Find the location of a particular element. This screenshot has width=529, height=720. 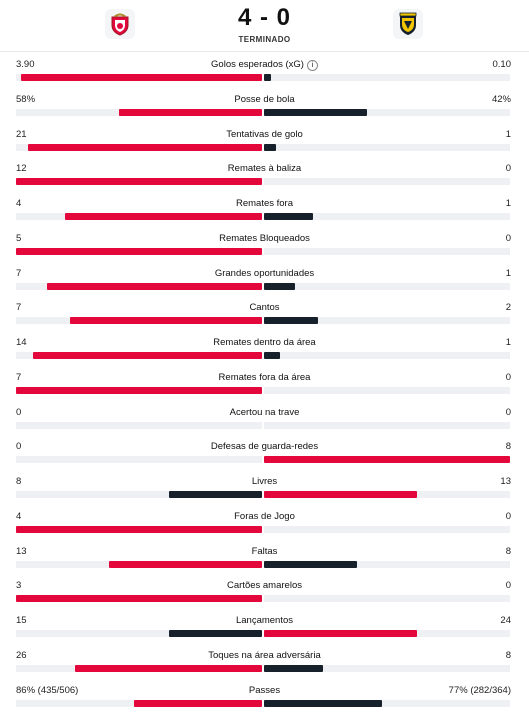

stat-row: 86% (435/506) Passes 77% (282/364) is located at coordinates (264, 701).